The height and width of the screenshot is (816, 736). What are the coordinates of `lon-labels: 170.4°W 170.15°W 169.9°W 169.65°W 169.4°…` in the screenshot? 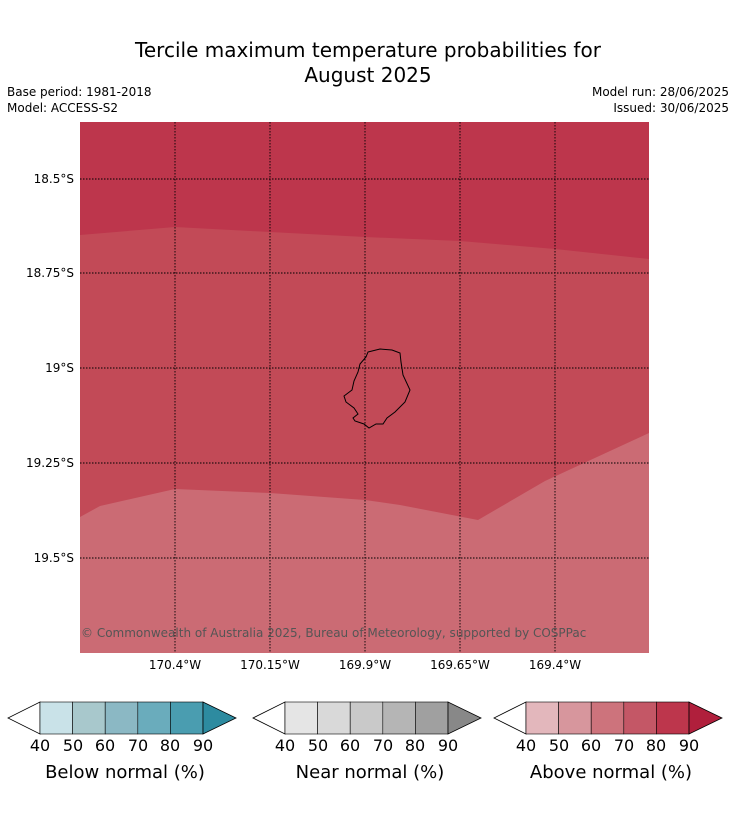 It's located at (365, 665).